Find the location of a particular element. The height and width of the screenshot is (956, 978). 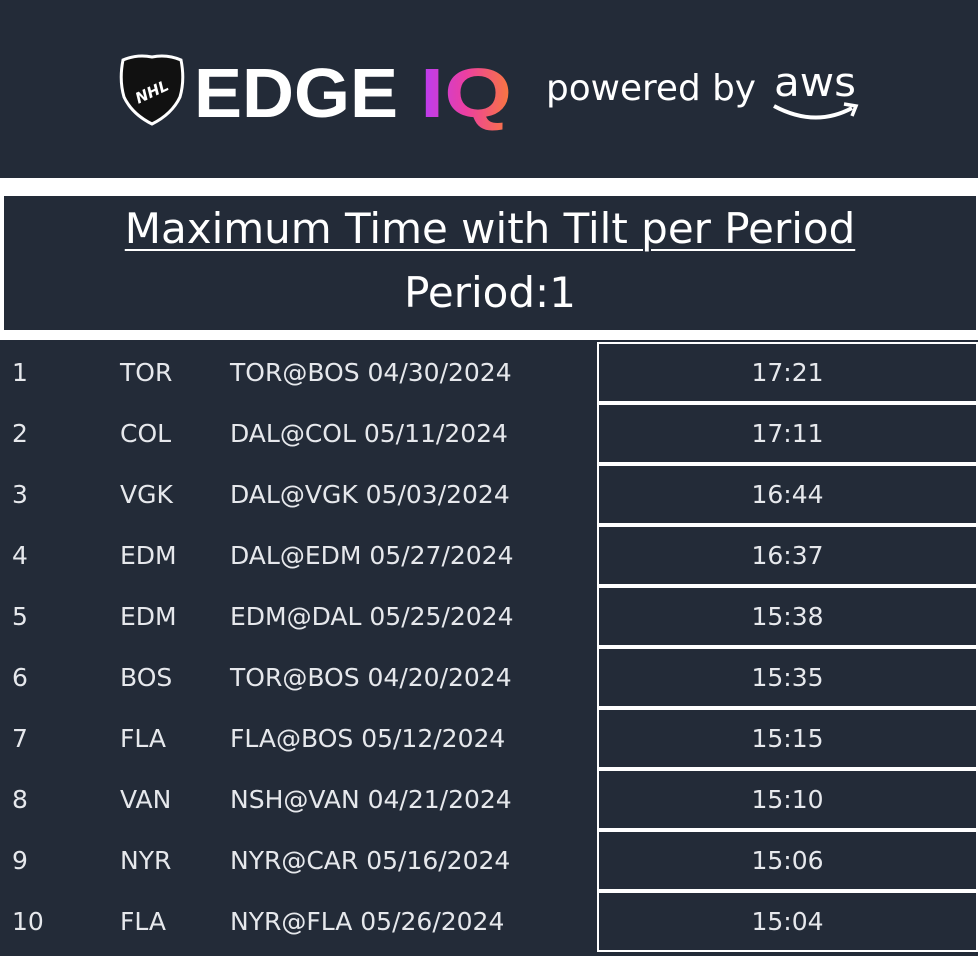

table-row: 10 FLA NYR@FLA 05/26/2024 15:04 is located at coordinates (489, 921).